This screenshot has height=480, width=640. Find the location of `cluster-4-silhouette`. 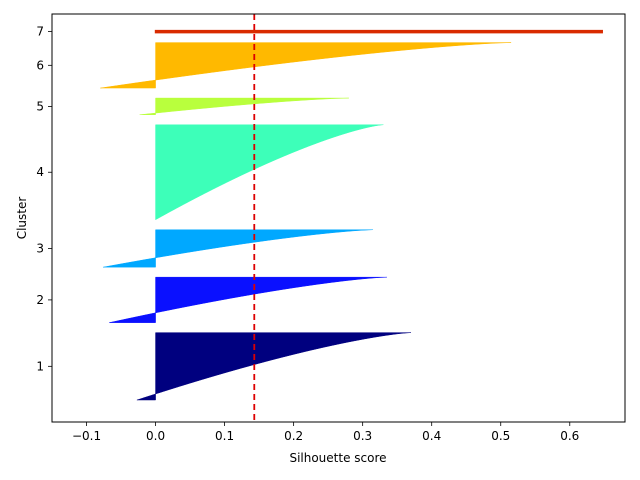

cluster-4-silhouette is located at coordinates (269, 172).